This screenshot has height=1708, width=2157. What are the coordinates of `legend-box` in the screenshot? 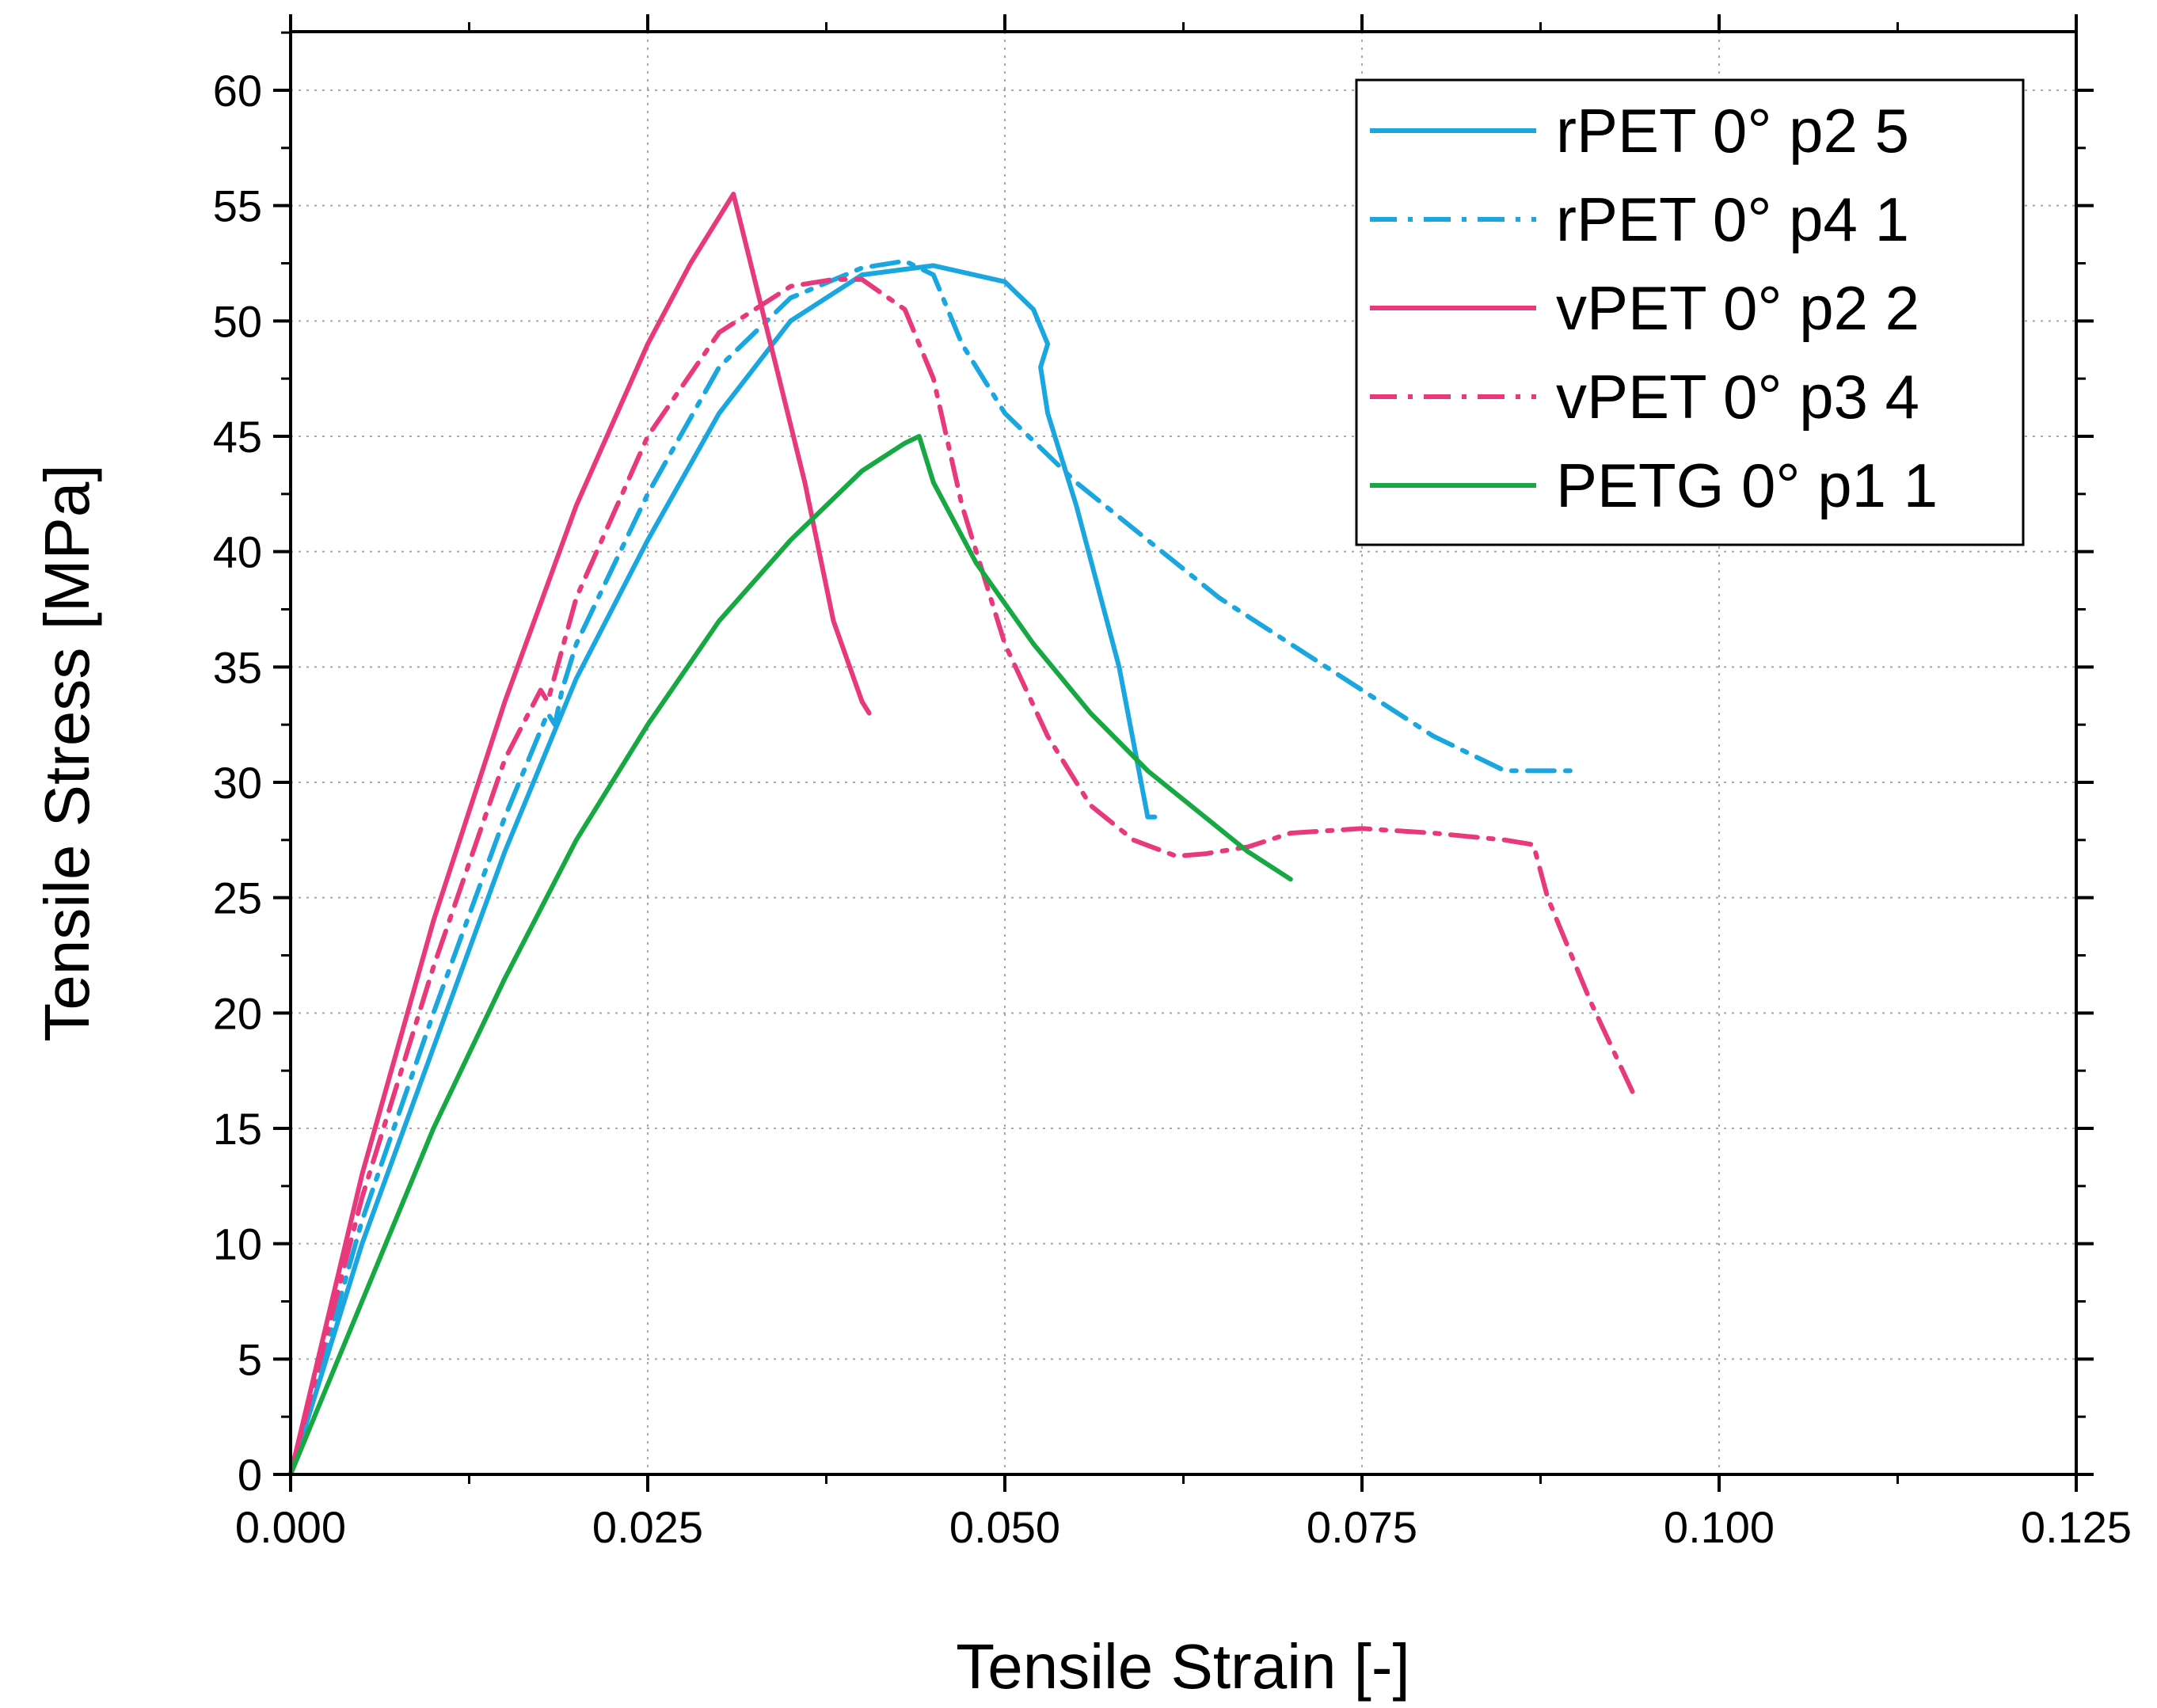 It's located at (1690, 312).